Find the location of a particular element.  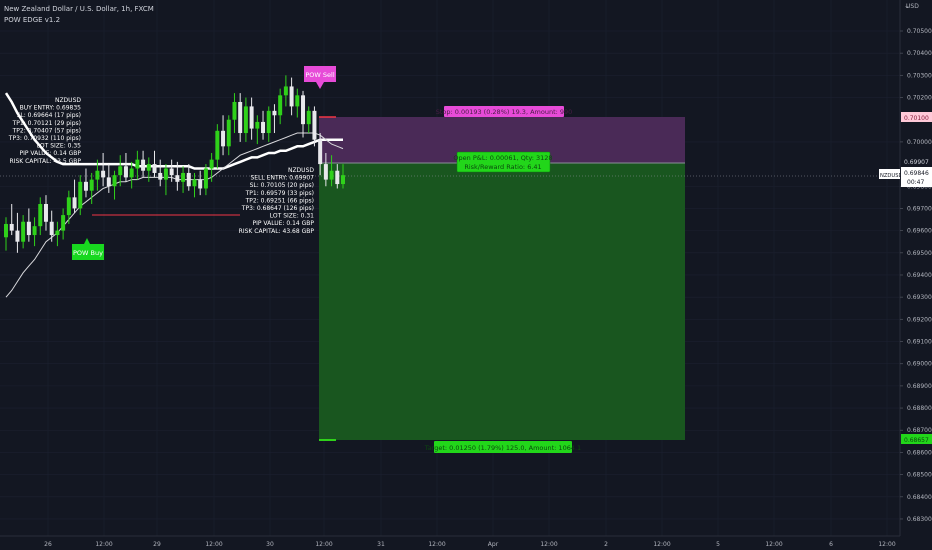

current-price-tag: 0.69846 00:47 is located at coordinates (916, 177).